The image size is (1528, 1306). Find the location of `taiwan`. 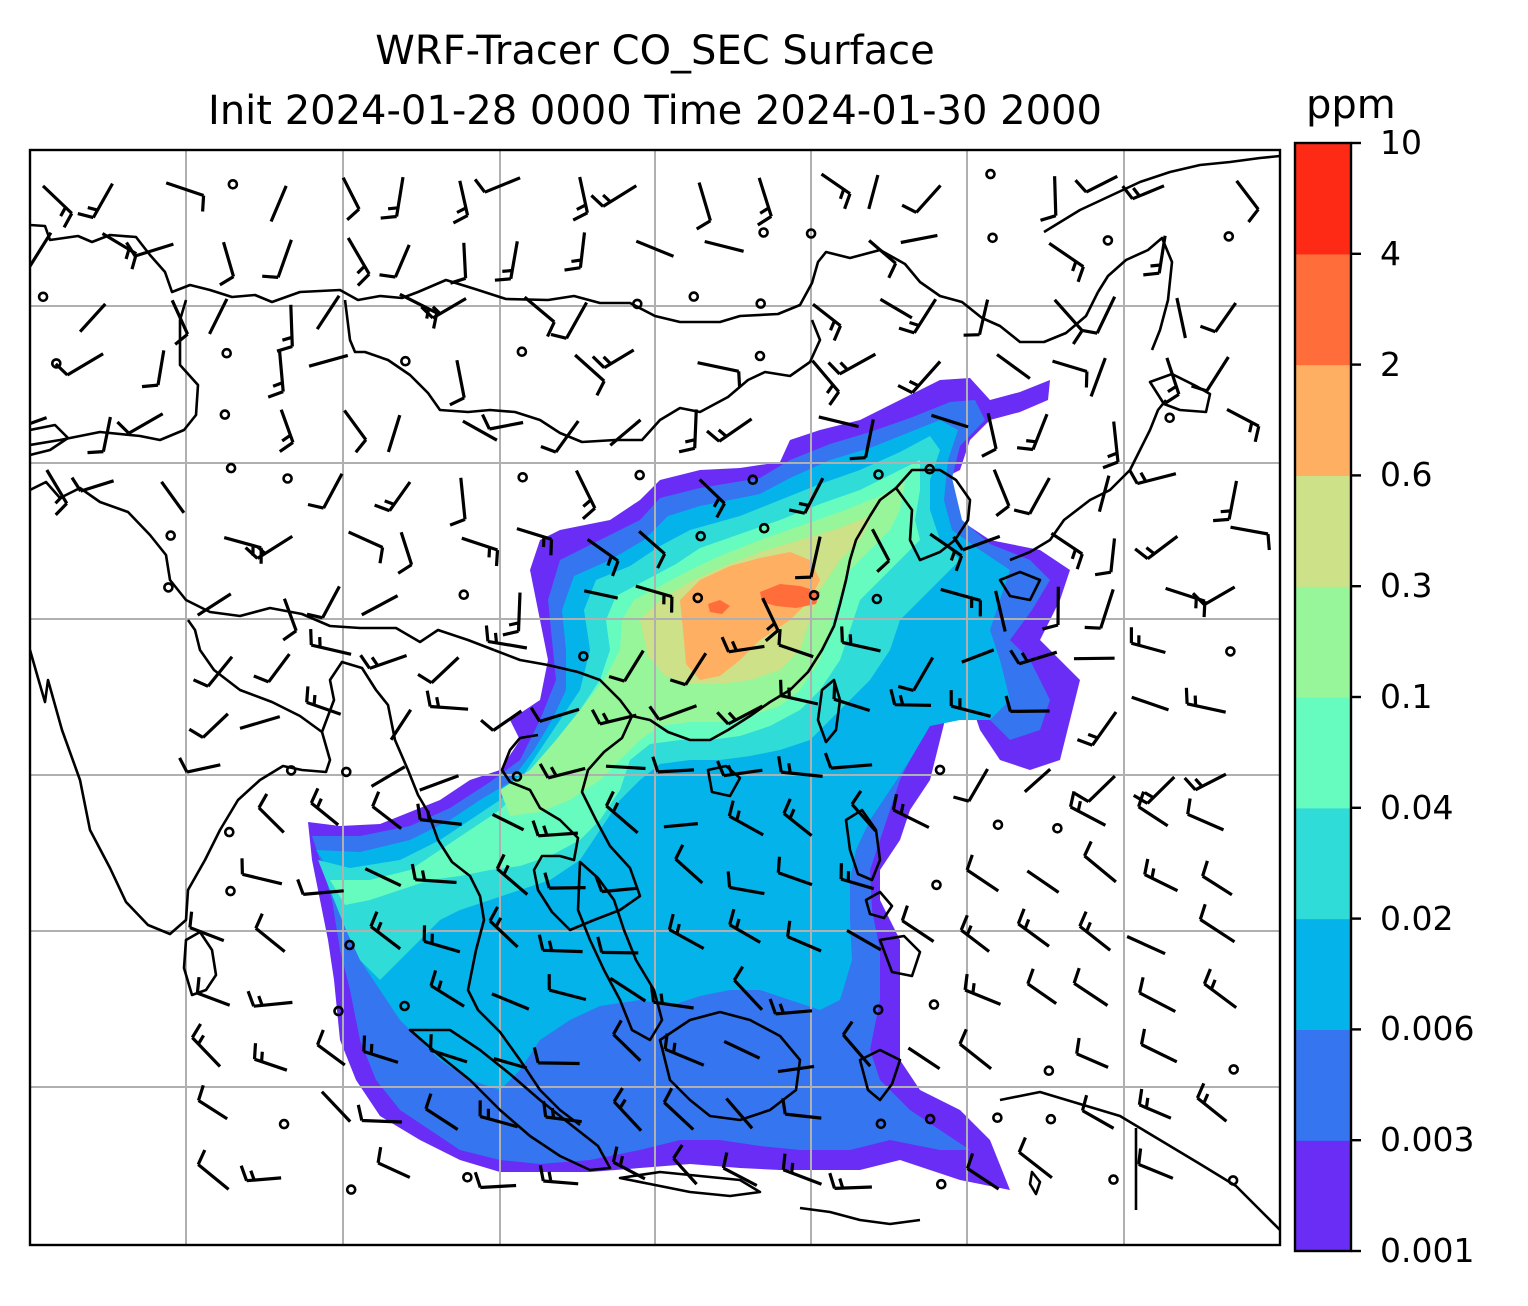

taiwan is located at coordinates (829, 711).